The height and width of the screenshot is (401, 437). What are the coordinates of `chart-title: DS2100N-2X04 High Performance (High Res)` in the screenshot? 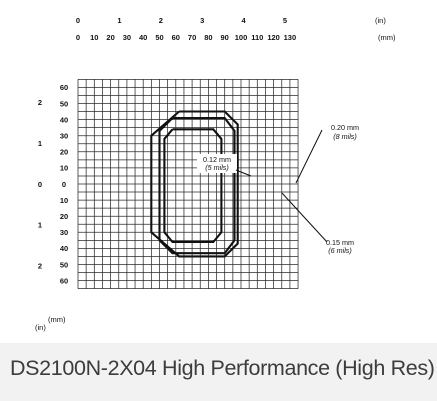 It's located at (222, 368).